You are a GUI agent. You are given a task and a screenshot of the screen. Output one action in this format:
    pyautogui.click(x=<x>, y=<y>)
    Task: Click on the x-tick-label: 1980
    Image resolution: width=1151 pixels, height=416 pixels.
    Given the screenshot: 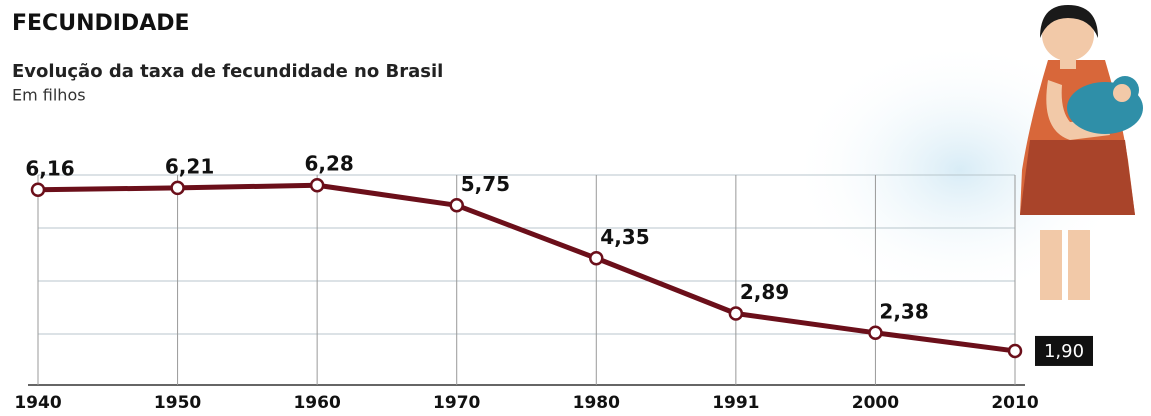 What is the action you would take?
    pyautogui.click(x=596, y=402)
    